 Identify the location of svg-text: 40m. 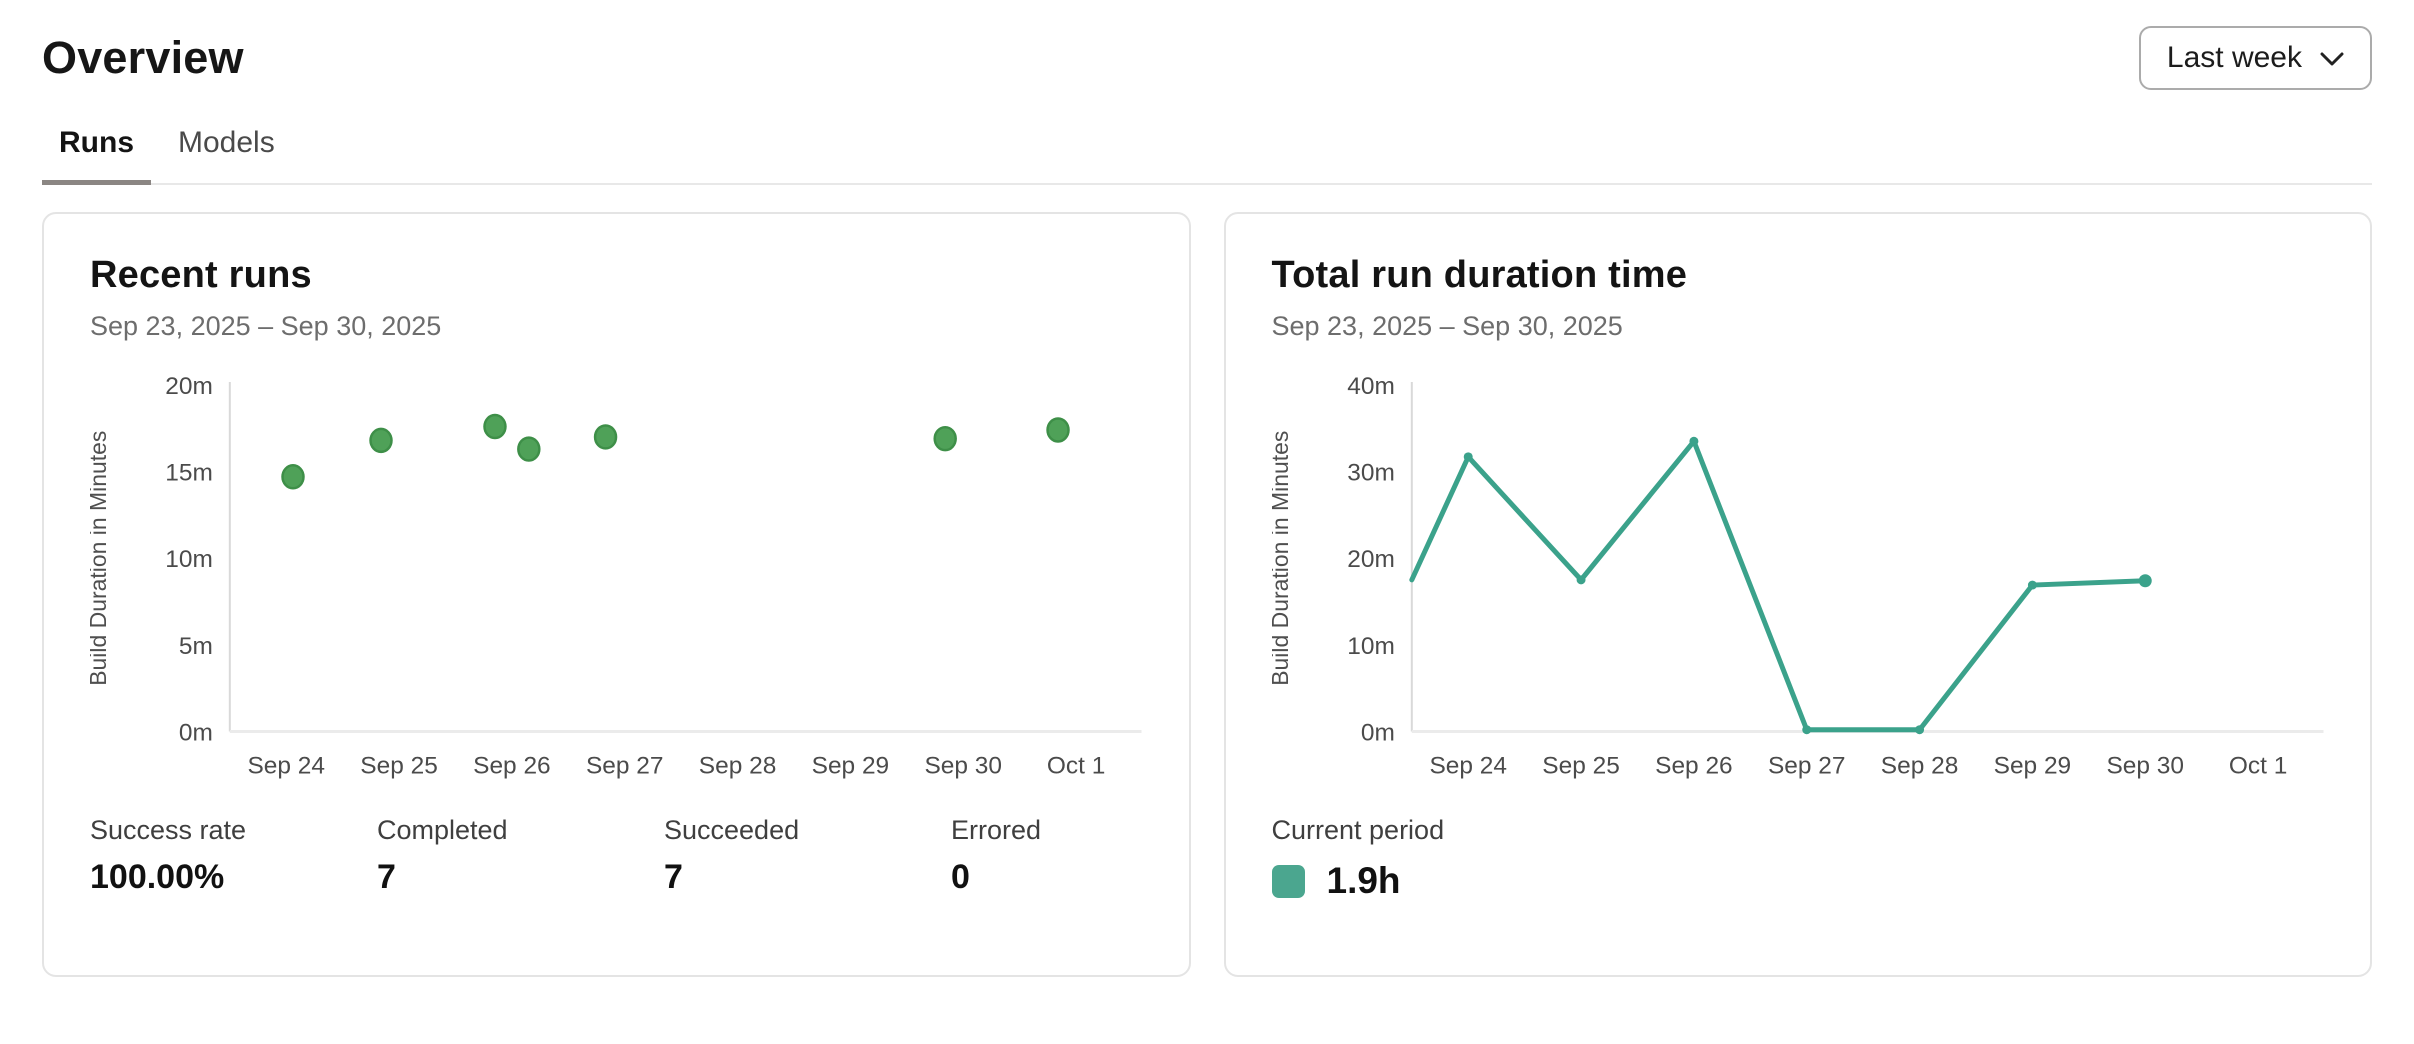
(1371, 386).